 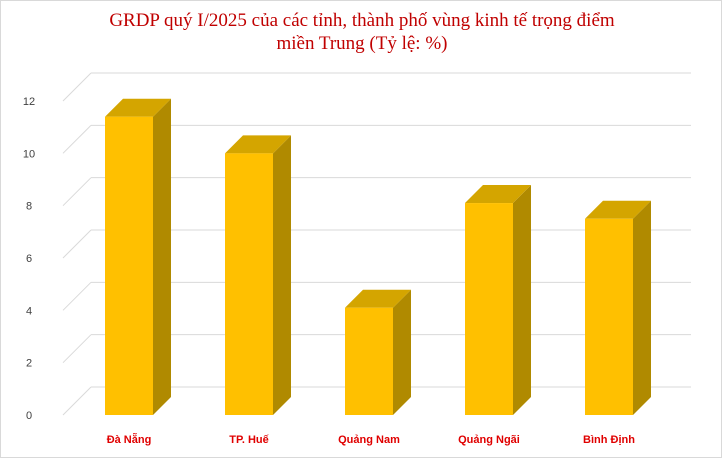 I want to click on y-tick-label: 8, so click(x=29, y=207).